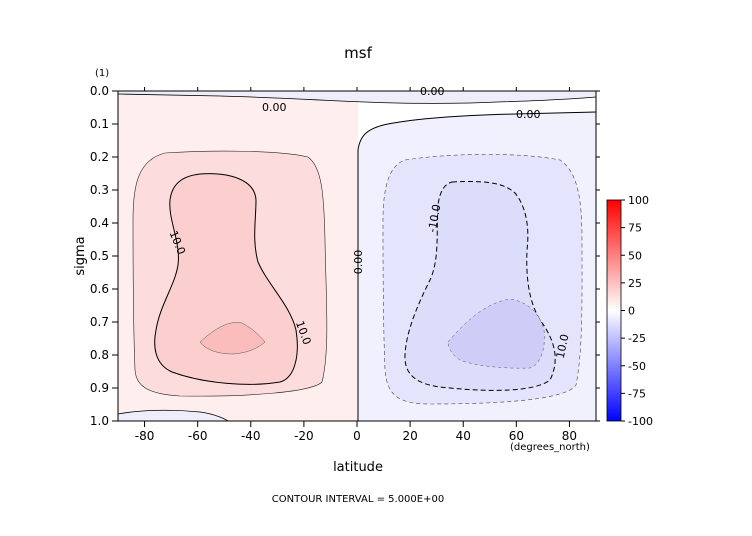 This screenshot has height=536, width=752. I want to click on zero-contour-bottom, so click(173, 415).